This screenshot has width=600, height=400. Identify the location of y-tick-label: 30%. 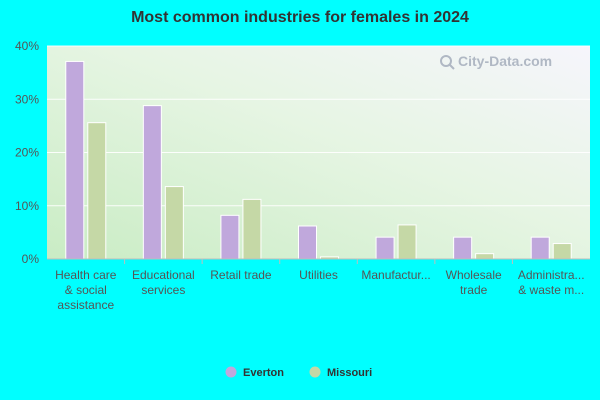
(27, 99).